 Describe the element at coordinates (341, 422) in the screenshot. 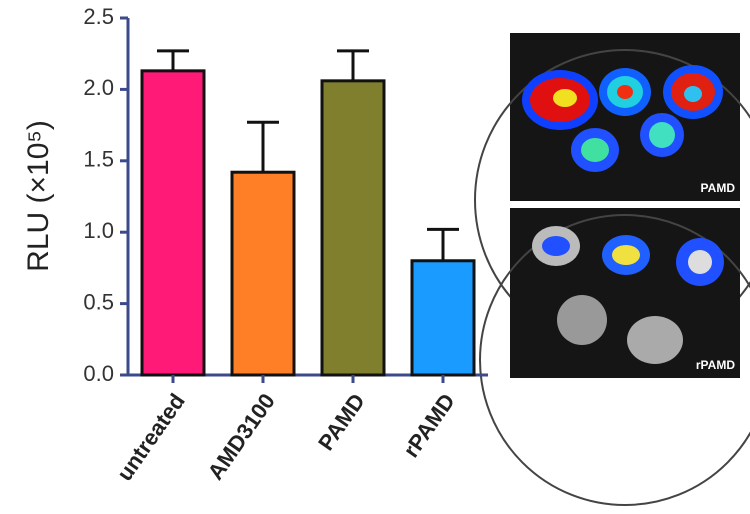

I see `x-tick-label: PAMD` at that location.